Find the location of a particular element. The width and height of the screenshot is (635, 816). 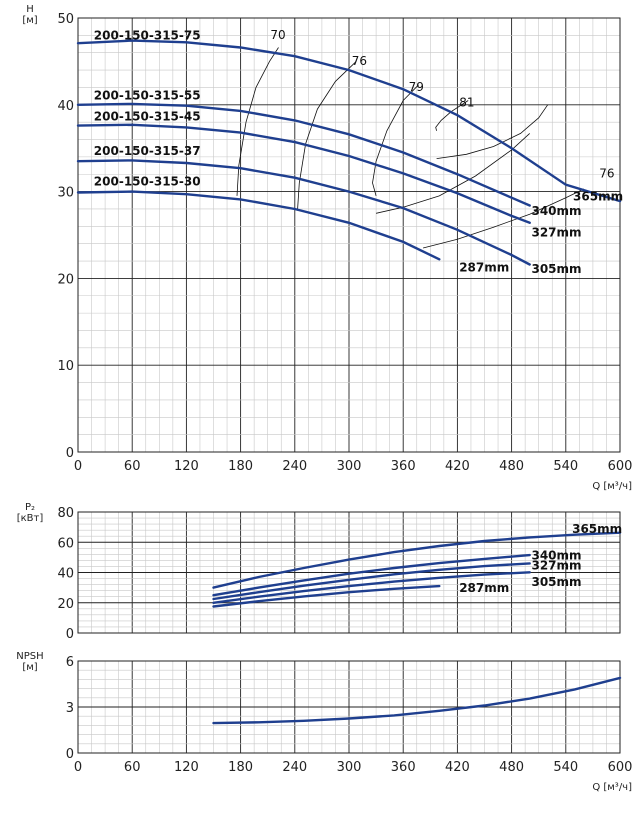

curve-model-label: 200-150-315-55 is located at coordinates (147, 96).